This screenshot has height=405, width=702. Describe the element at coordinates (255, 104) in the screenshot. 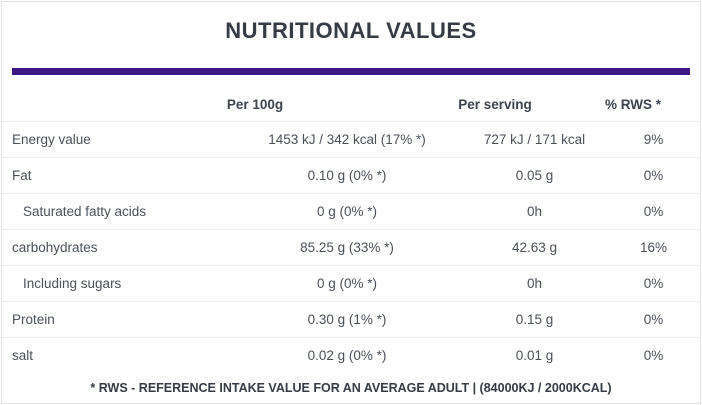

I see `column-header-per-100g: Per 100g` at that location.